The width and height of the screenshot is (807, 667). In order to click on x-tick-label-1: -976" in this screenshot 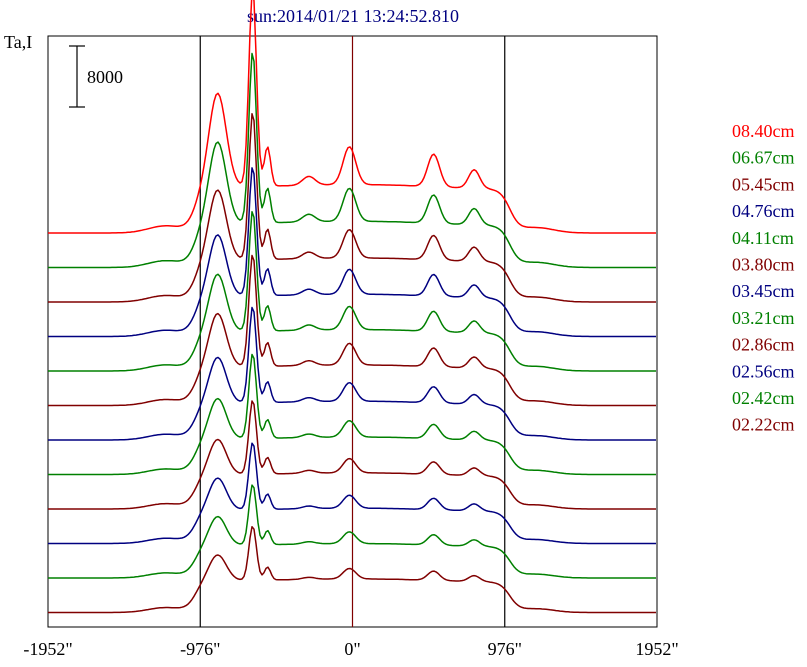, I will do `click(200, 649)`.